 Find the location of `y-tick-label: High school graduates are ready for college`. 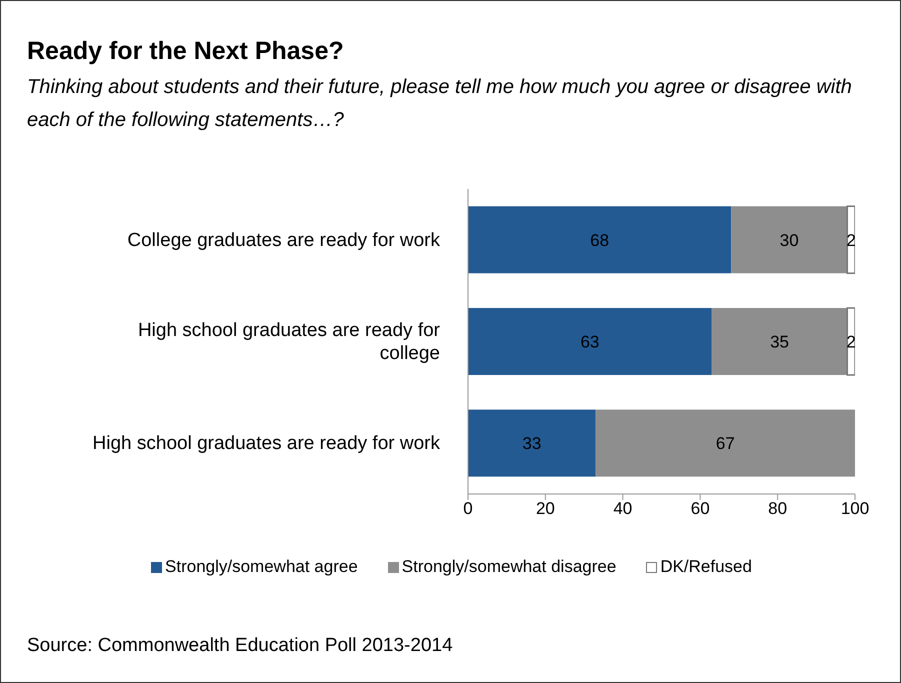

y-tick-label: High school graduates are ready for college is located at coordinates (289, 342).